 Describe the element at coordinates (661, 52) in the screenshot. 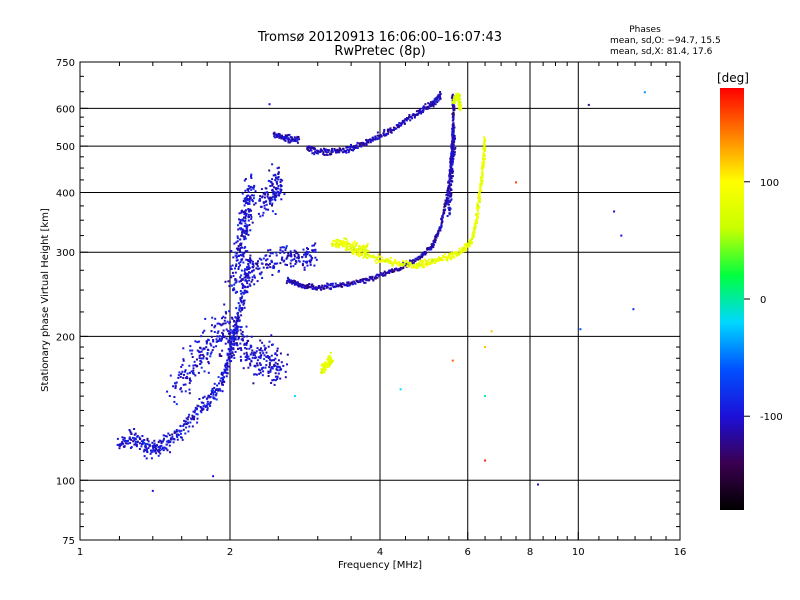

I see `phases-stats-x: mean, sd,X: 81.4, 17.6` at that location.